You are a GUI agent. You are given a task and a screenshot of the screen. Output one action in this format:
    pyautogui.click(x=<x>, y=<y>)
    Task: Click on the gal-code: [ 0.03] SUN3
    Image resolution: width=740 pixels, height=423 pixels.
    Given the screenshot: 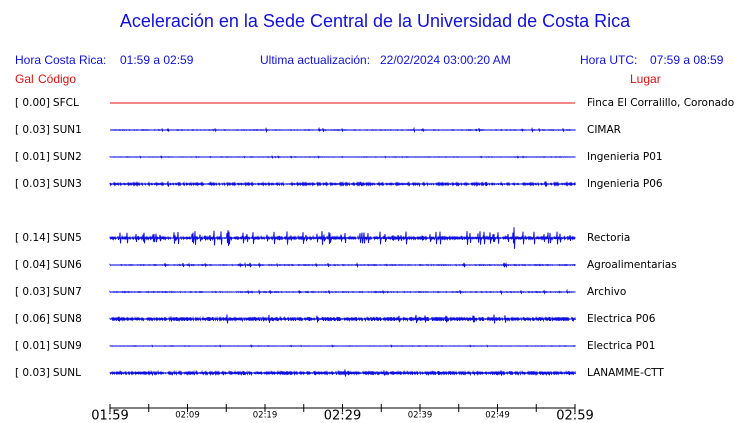 What is the action you would take?
    pyautogui.click(x=48, y=184)
    